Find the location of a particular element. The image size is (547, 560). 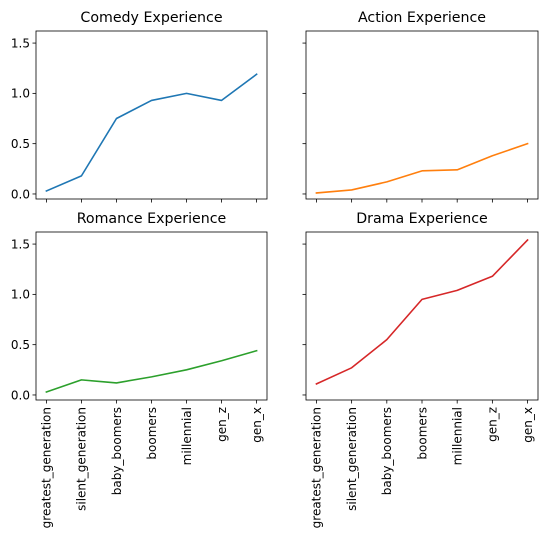

subplot-title: Drama Experience is located at coordinates (422, 219).